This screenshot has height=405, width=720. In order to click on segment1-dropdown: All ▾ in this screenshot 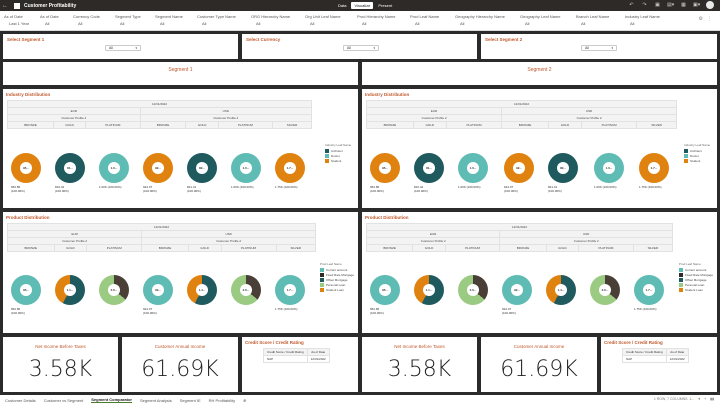, I will do `click(123, 48)`.